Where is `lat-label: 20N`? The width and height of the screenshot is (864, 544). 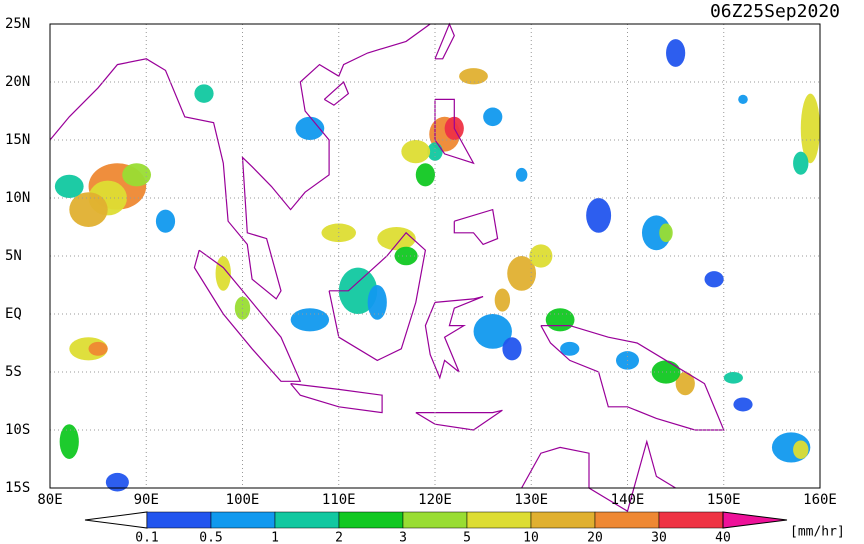
lat-label: 20N is located at coordinates (17, 82).